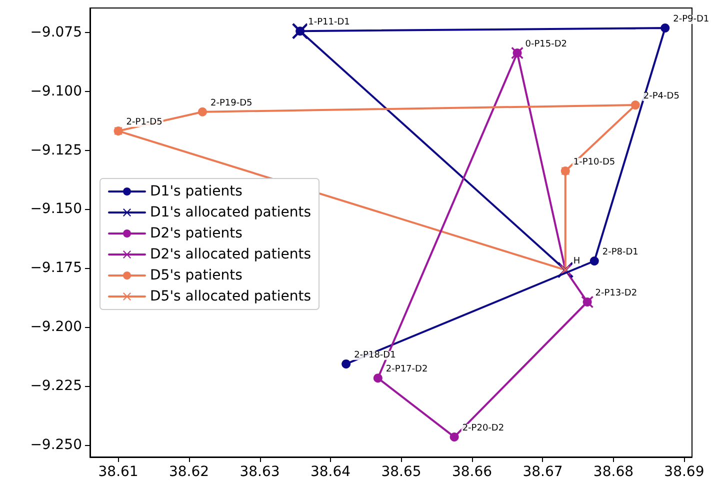 This screenshot has height=488, width=711. I want to click on y-tick-label: −9.125, so click(56, 150).